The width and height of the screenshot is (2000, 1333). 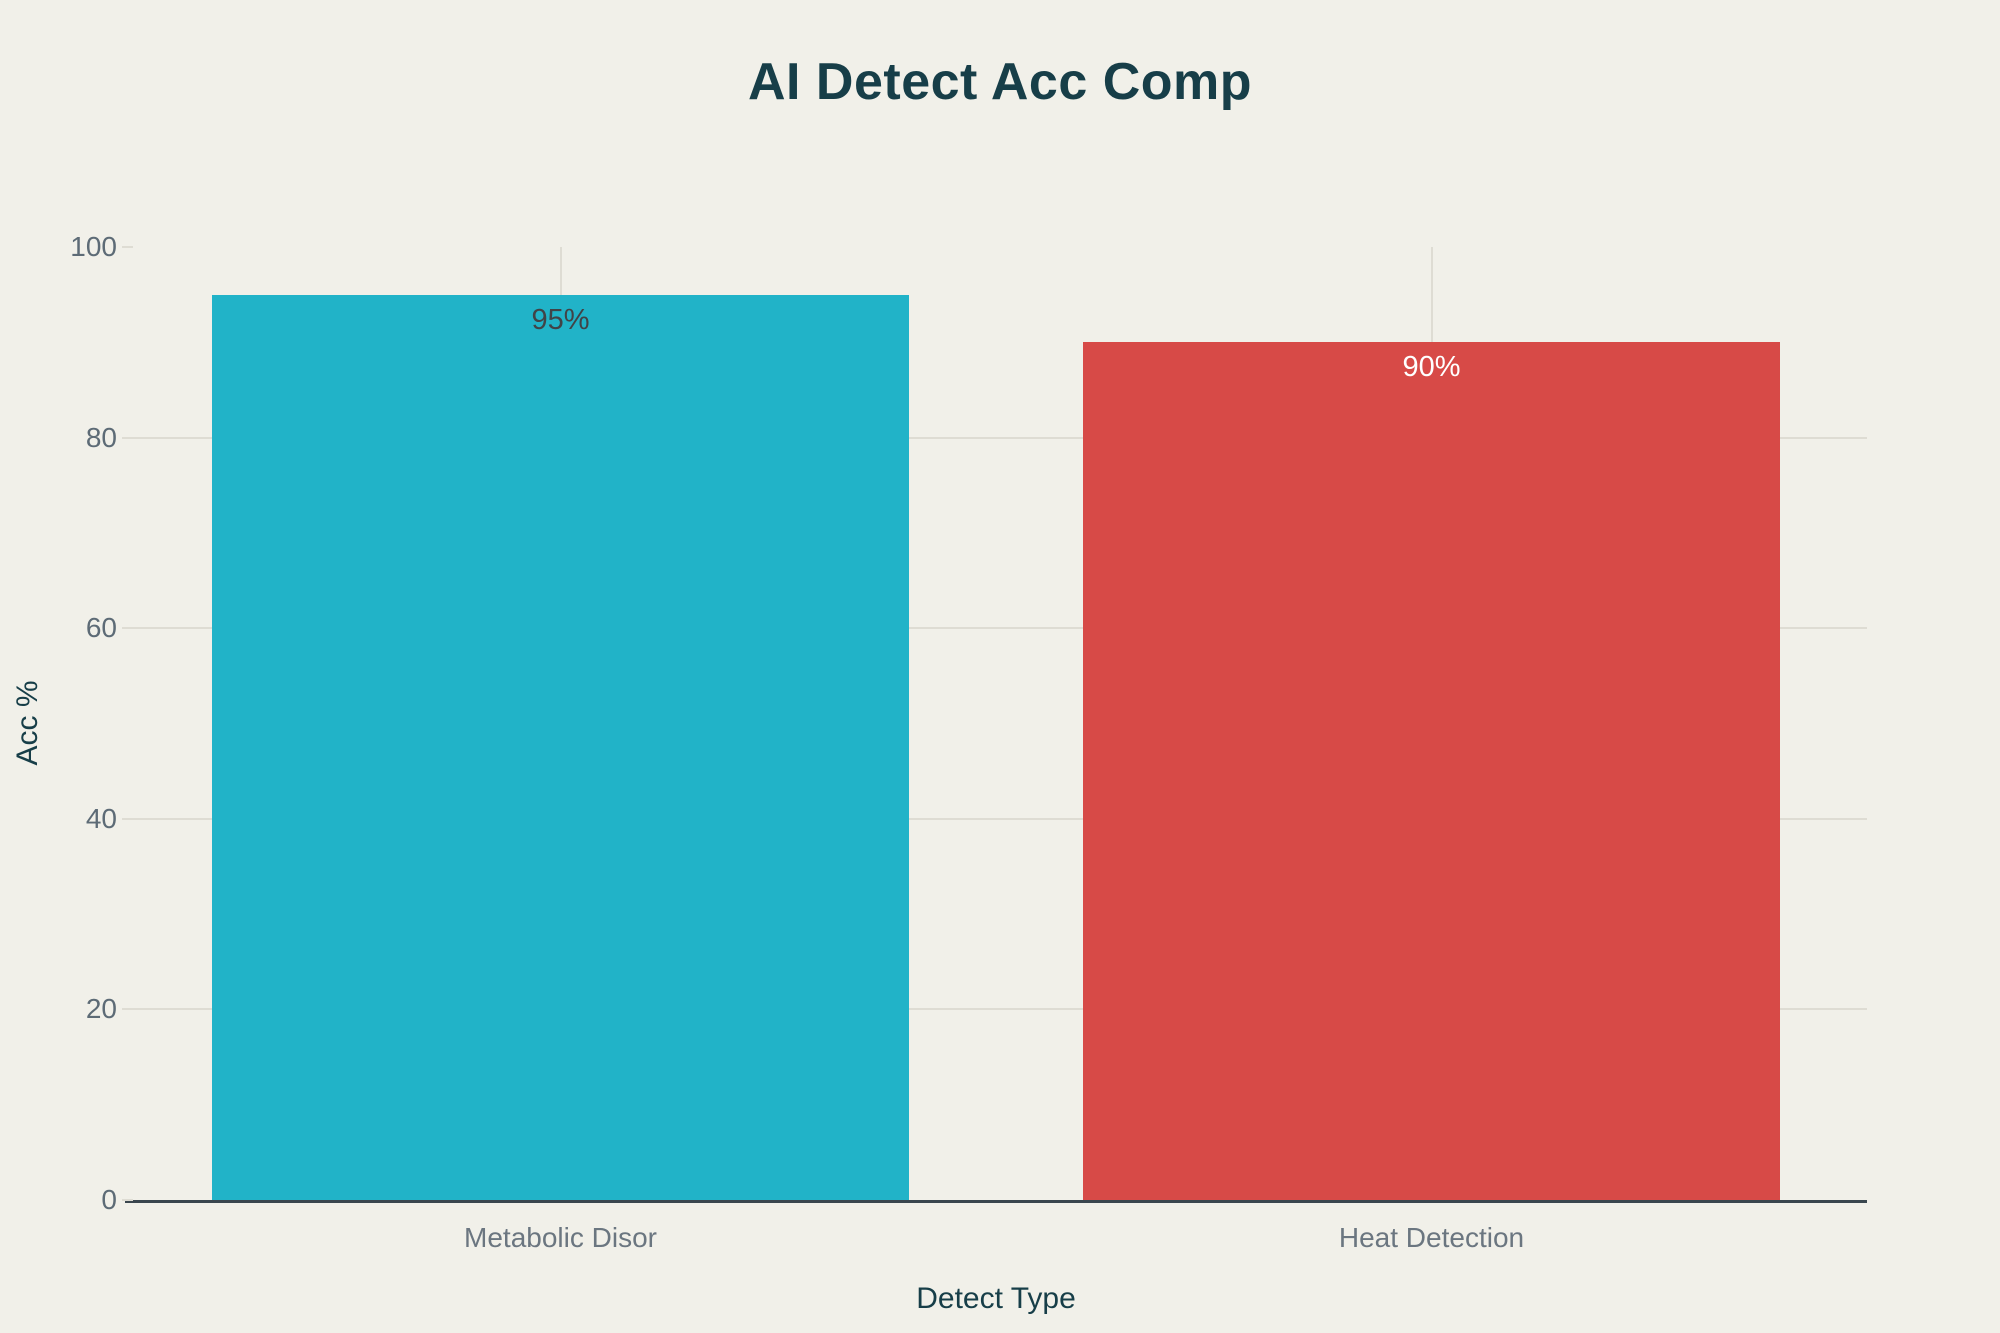 What do you see at coordinates (1431, 367) in the screenshot?
I see `bar-value-label-heat-detection: 90%` at bounding box center [1431, 367].